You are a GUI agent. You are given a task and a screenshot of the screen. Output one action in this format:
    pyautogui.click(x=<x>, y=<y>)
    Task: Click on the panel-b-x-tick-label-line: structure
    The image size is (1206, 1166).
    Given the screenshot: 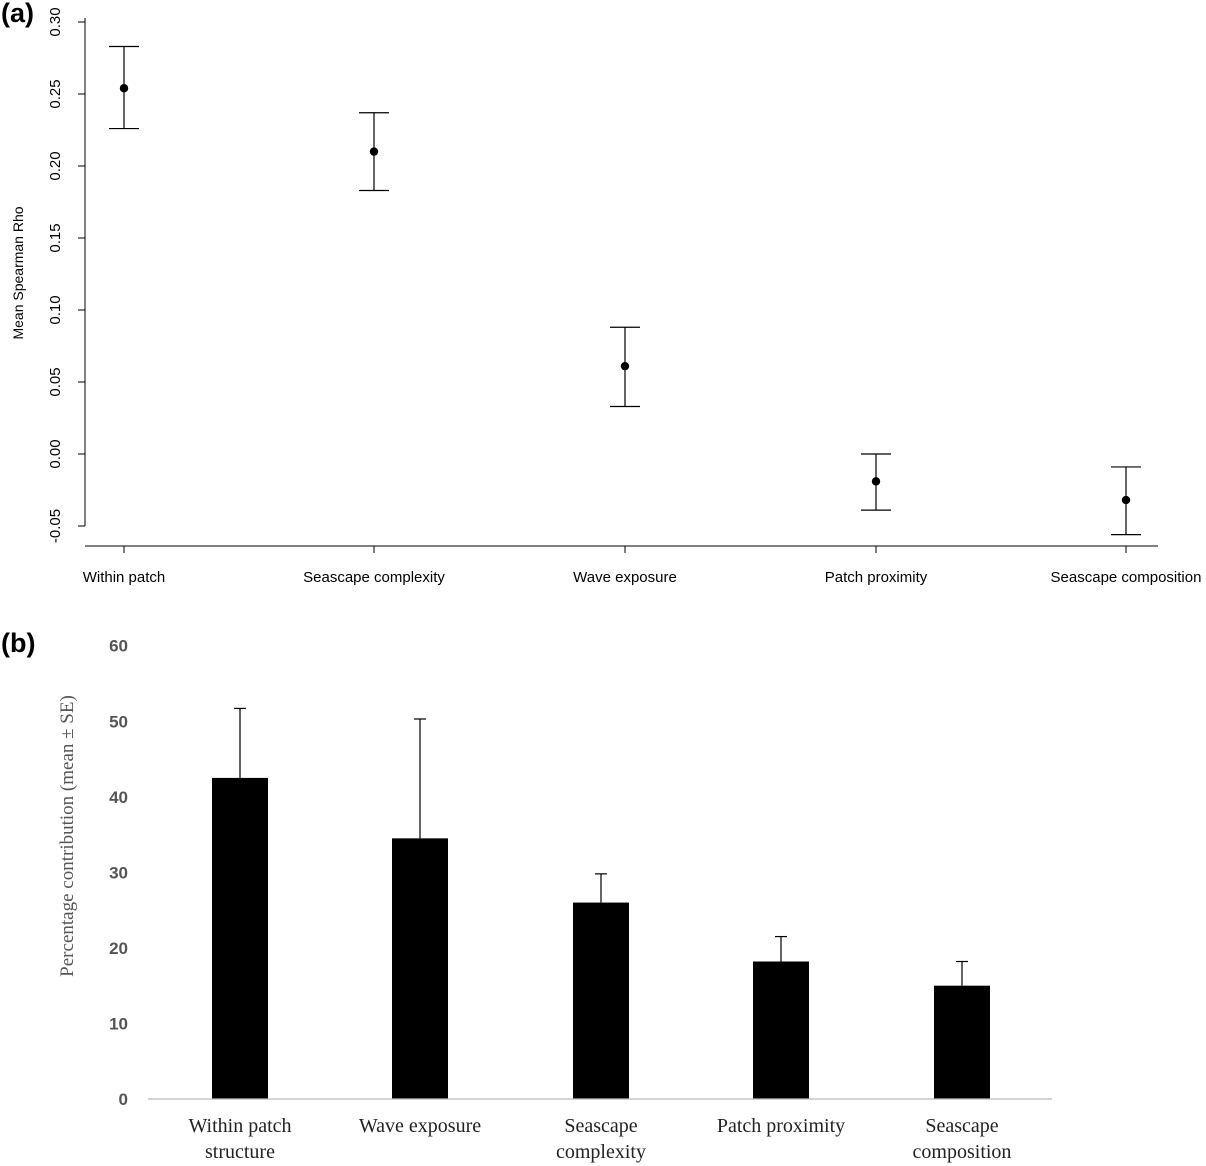 What is the action you would take?
    pyautogui.click(x=240, y=1152)
    